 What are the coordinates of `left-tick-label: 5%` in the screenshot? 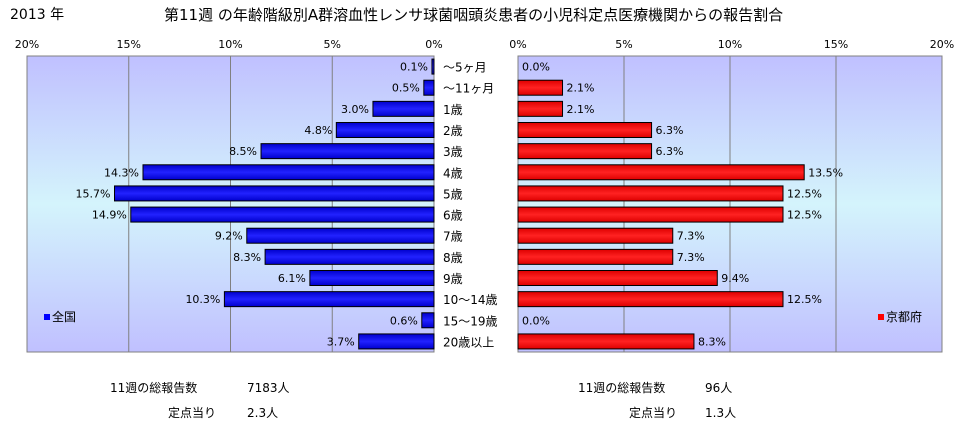 It's located at (332, 44).